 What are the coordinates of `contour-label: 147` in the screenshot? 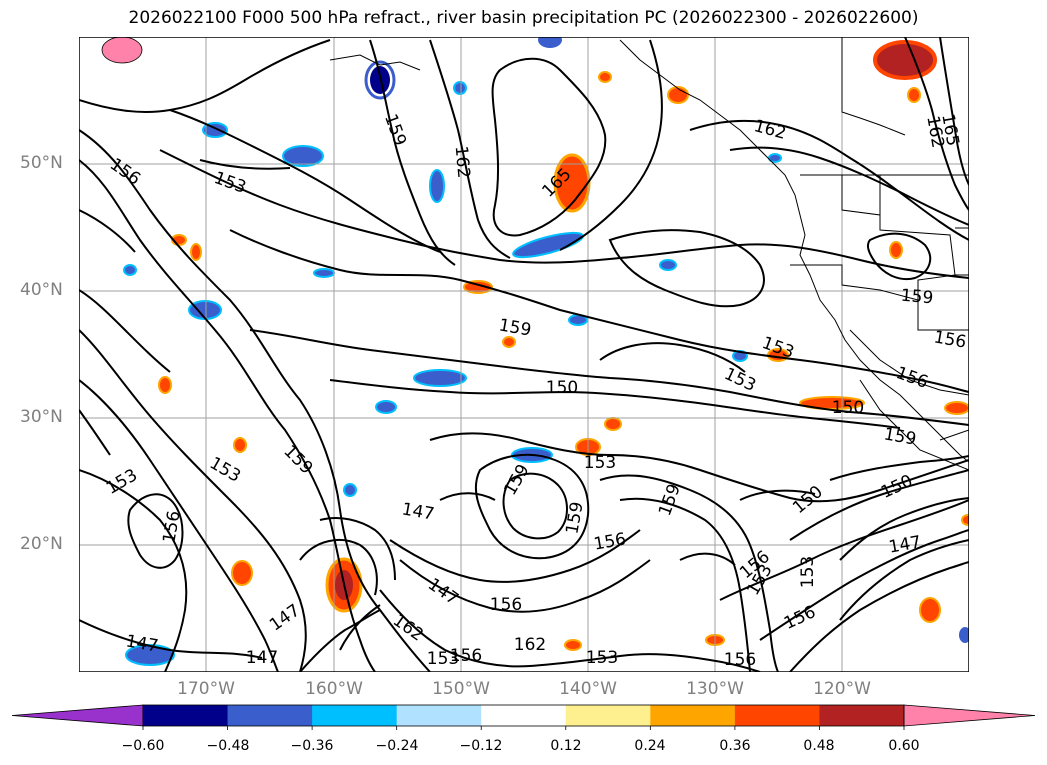 It's located at (262, 658).